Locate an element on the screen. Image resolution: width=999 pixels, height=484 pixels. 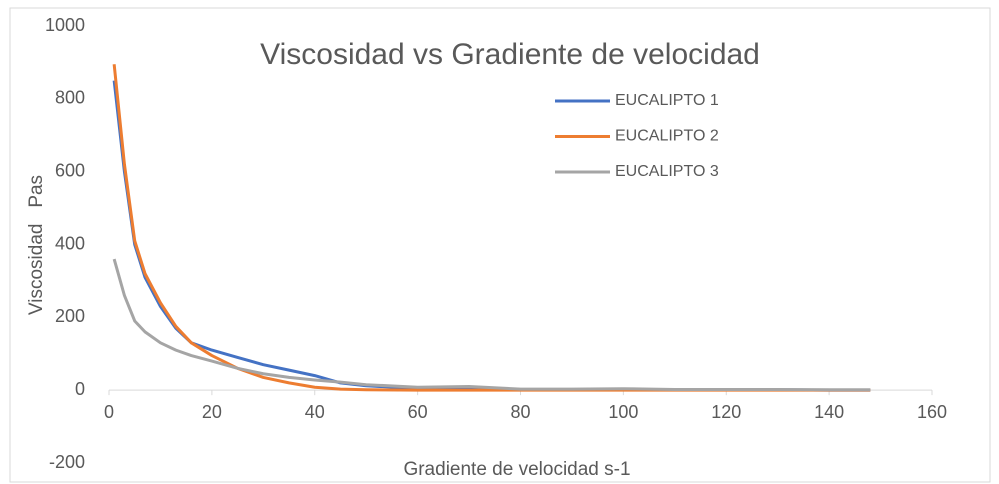
y-tick-label: 200 is located at coordinates (70, 316).